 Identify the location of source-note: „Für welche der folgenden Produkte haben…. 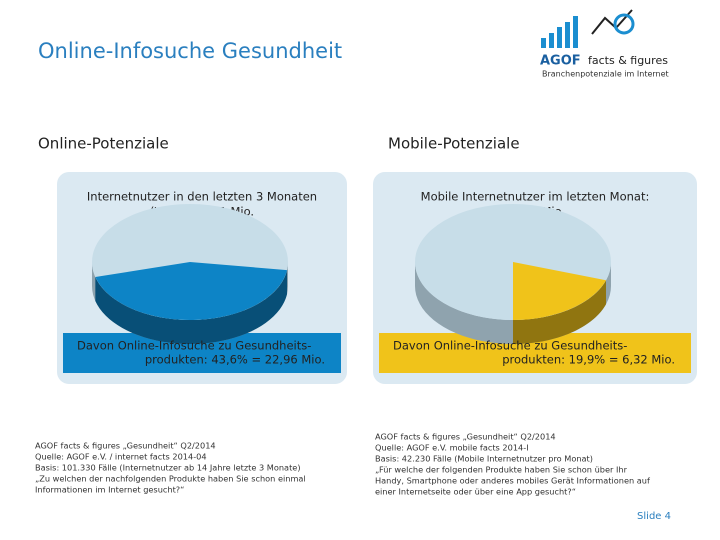
(501, 470).